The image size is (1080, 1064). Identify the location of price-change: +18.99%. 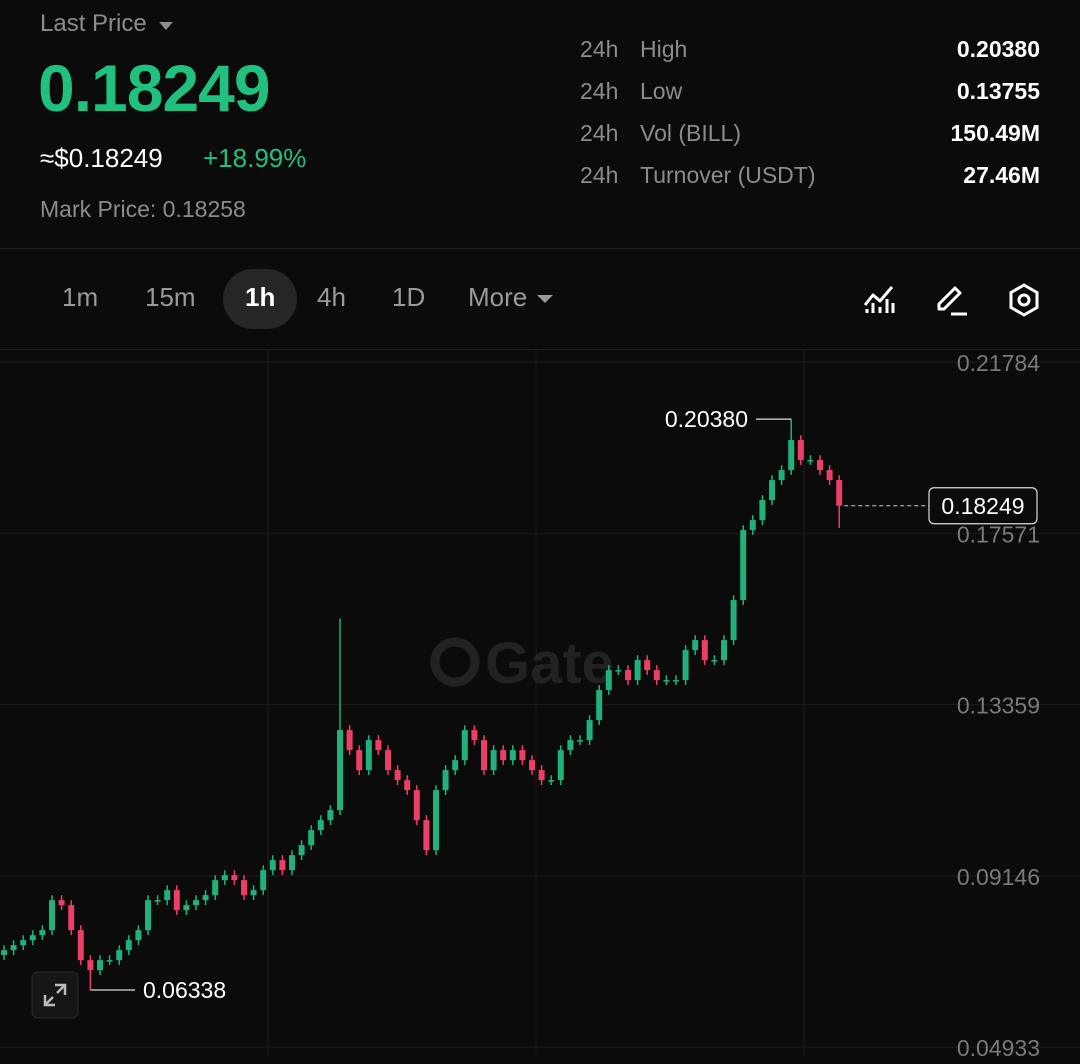
(255, 158).